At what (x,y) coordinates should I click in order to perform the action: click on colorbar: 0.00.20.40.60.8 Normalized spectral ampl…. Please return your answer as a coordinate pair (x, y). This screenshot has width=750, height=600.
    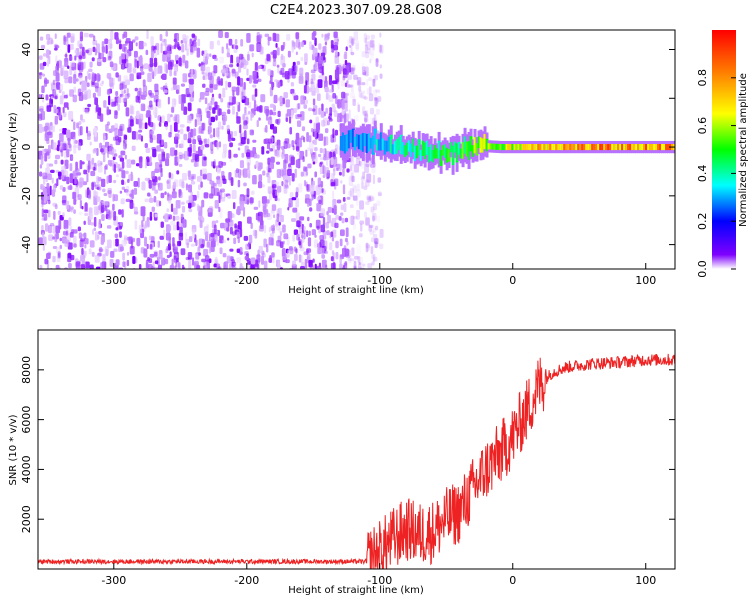
    Looking at the image, I should click on (722, 154).